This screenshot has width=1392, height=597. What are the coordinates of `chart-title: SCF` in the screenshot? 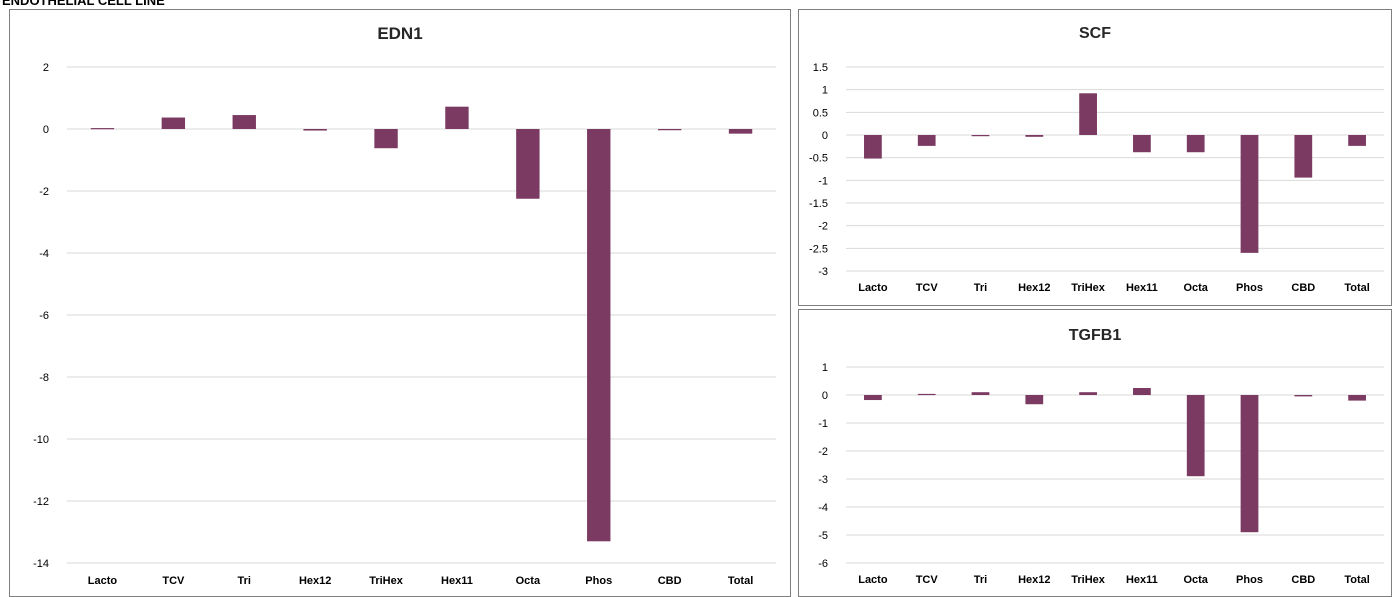 It's located at (1095, 33).